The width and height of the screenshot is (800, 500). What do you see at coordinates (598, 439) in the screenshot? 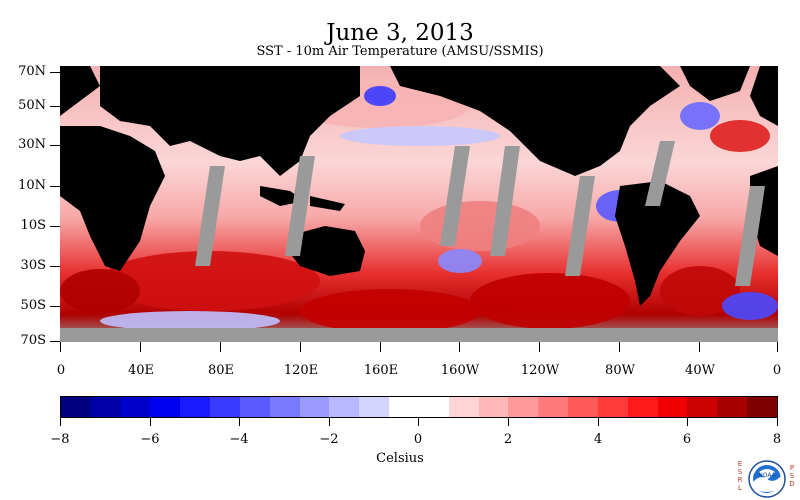
I see `colorbar-label-4: 4` at bounding box center [598, 439].